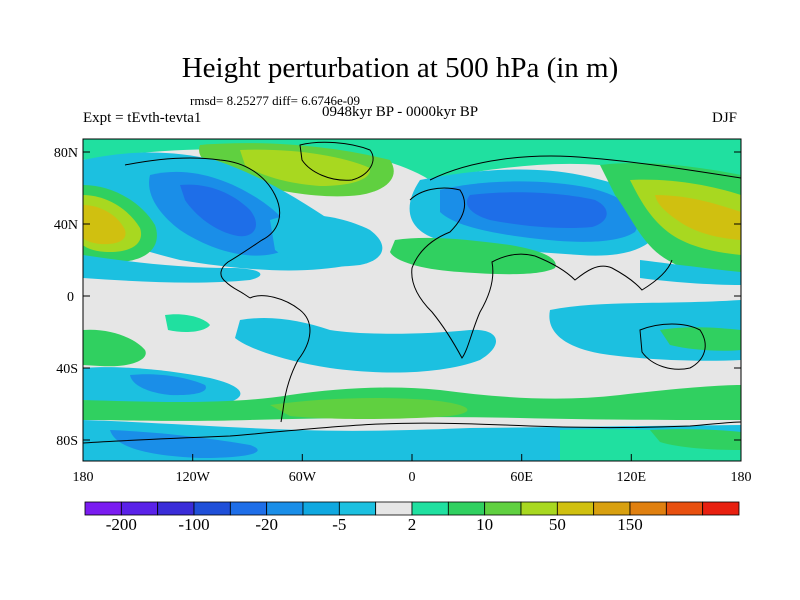 The image size is (800, 600). Describe the element at coordinates (114, 348) in the screenshot. I see `positive-anomaly-south-pacific-west` at that location.